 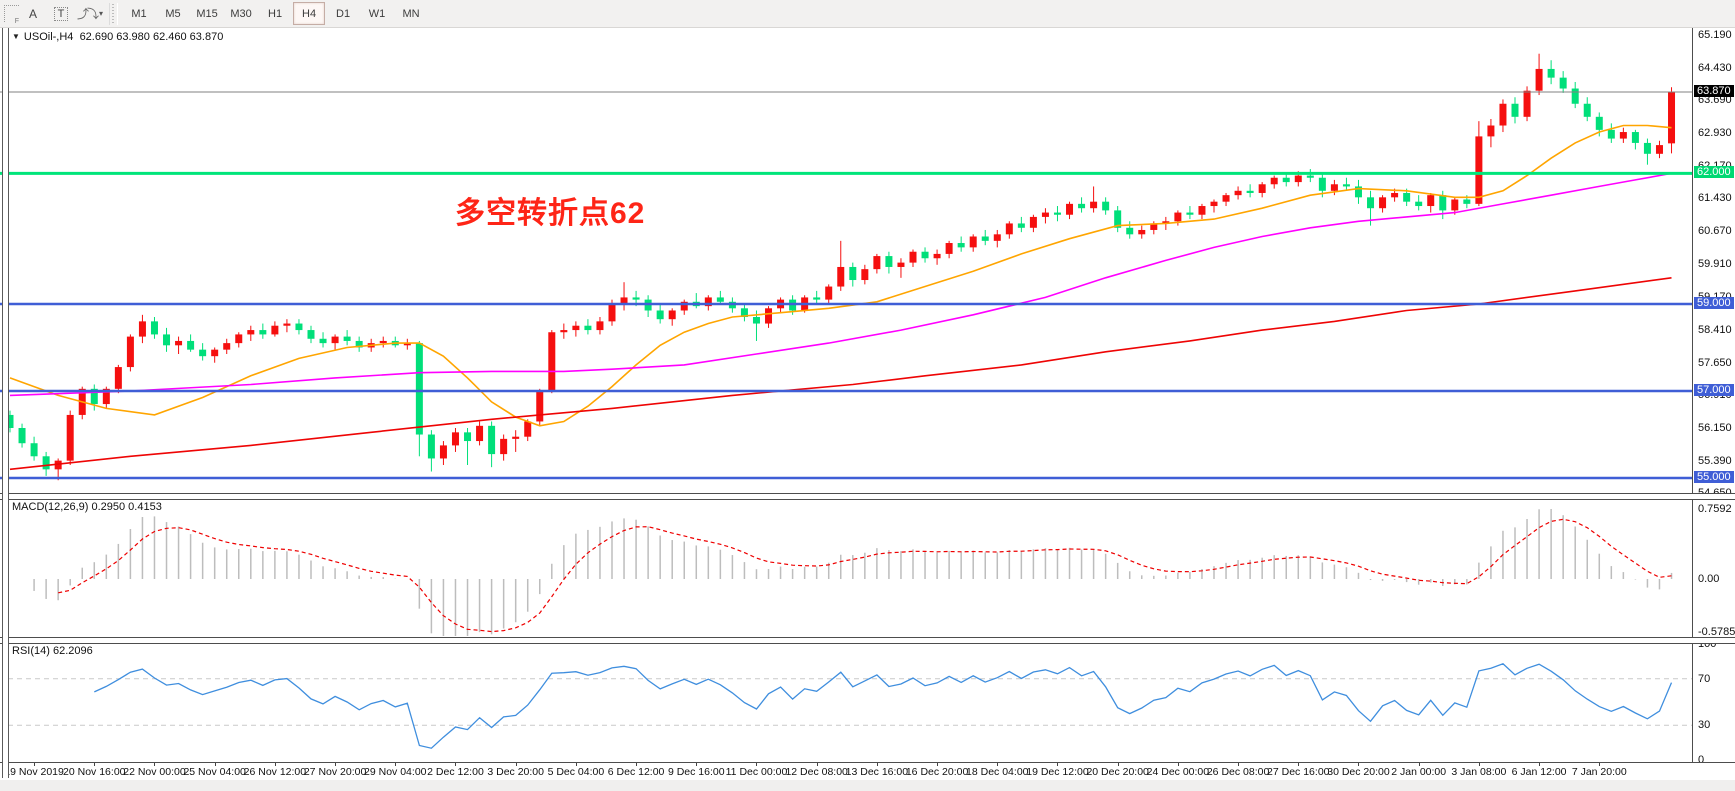 I want to click on time-axis-label: 20 Nov 16:00, so click(x=94, y=772).